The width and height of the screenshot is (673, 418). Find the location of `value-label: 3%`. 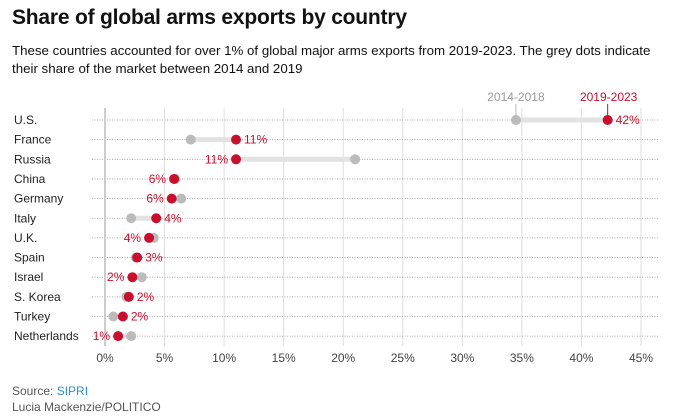

value-label: 3% is located at coordinates (154, 258).